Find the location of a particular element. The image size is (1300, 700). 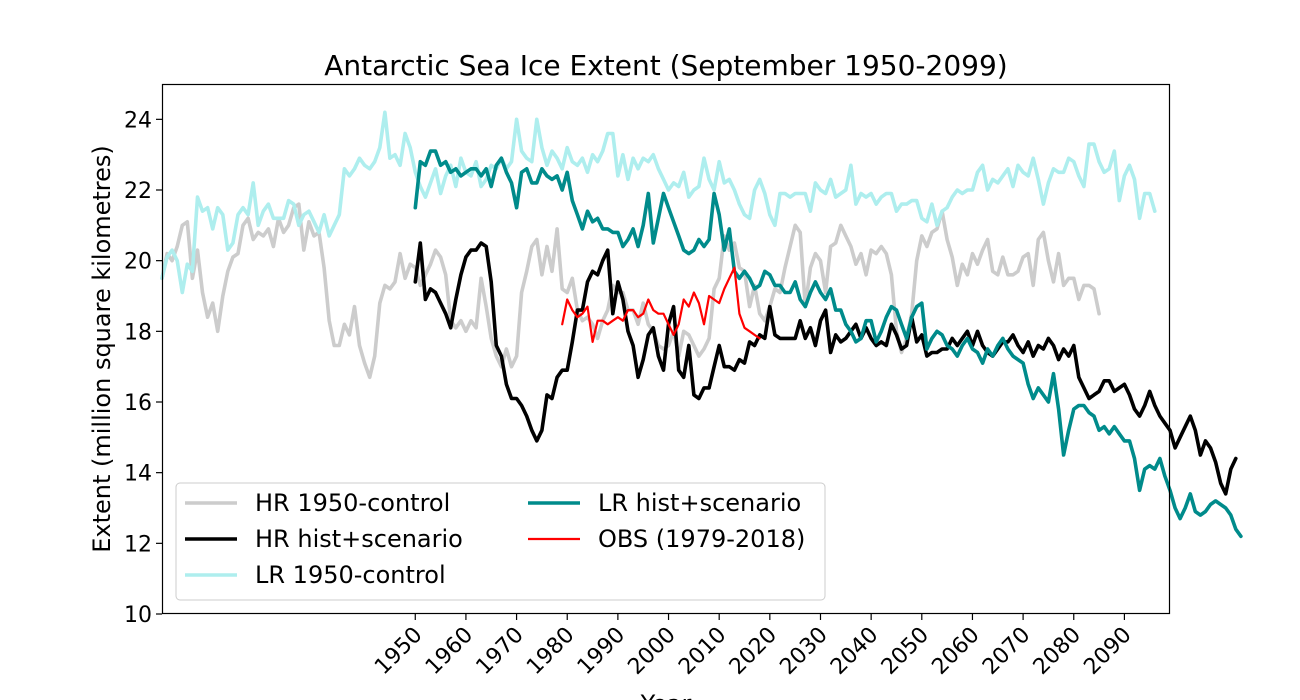

legend-label-4: OBS (1979-2018) is located at coordinates (701, 539).